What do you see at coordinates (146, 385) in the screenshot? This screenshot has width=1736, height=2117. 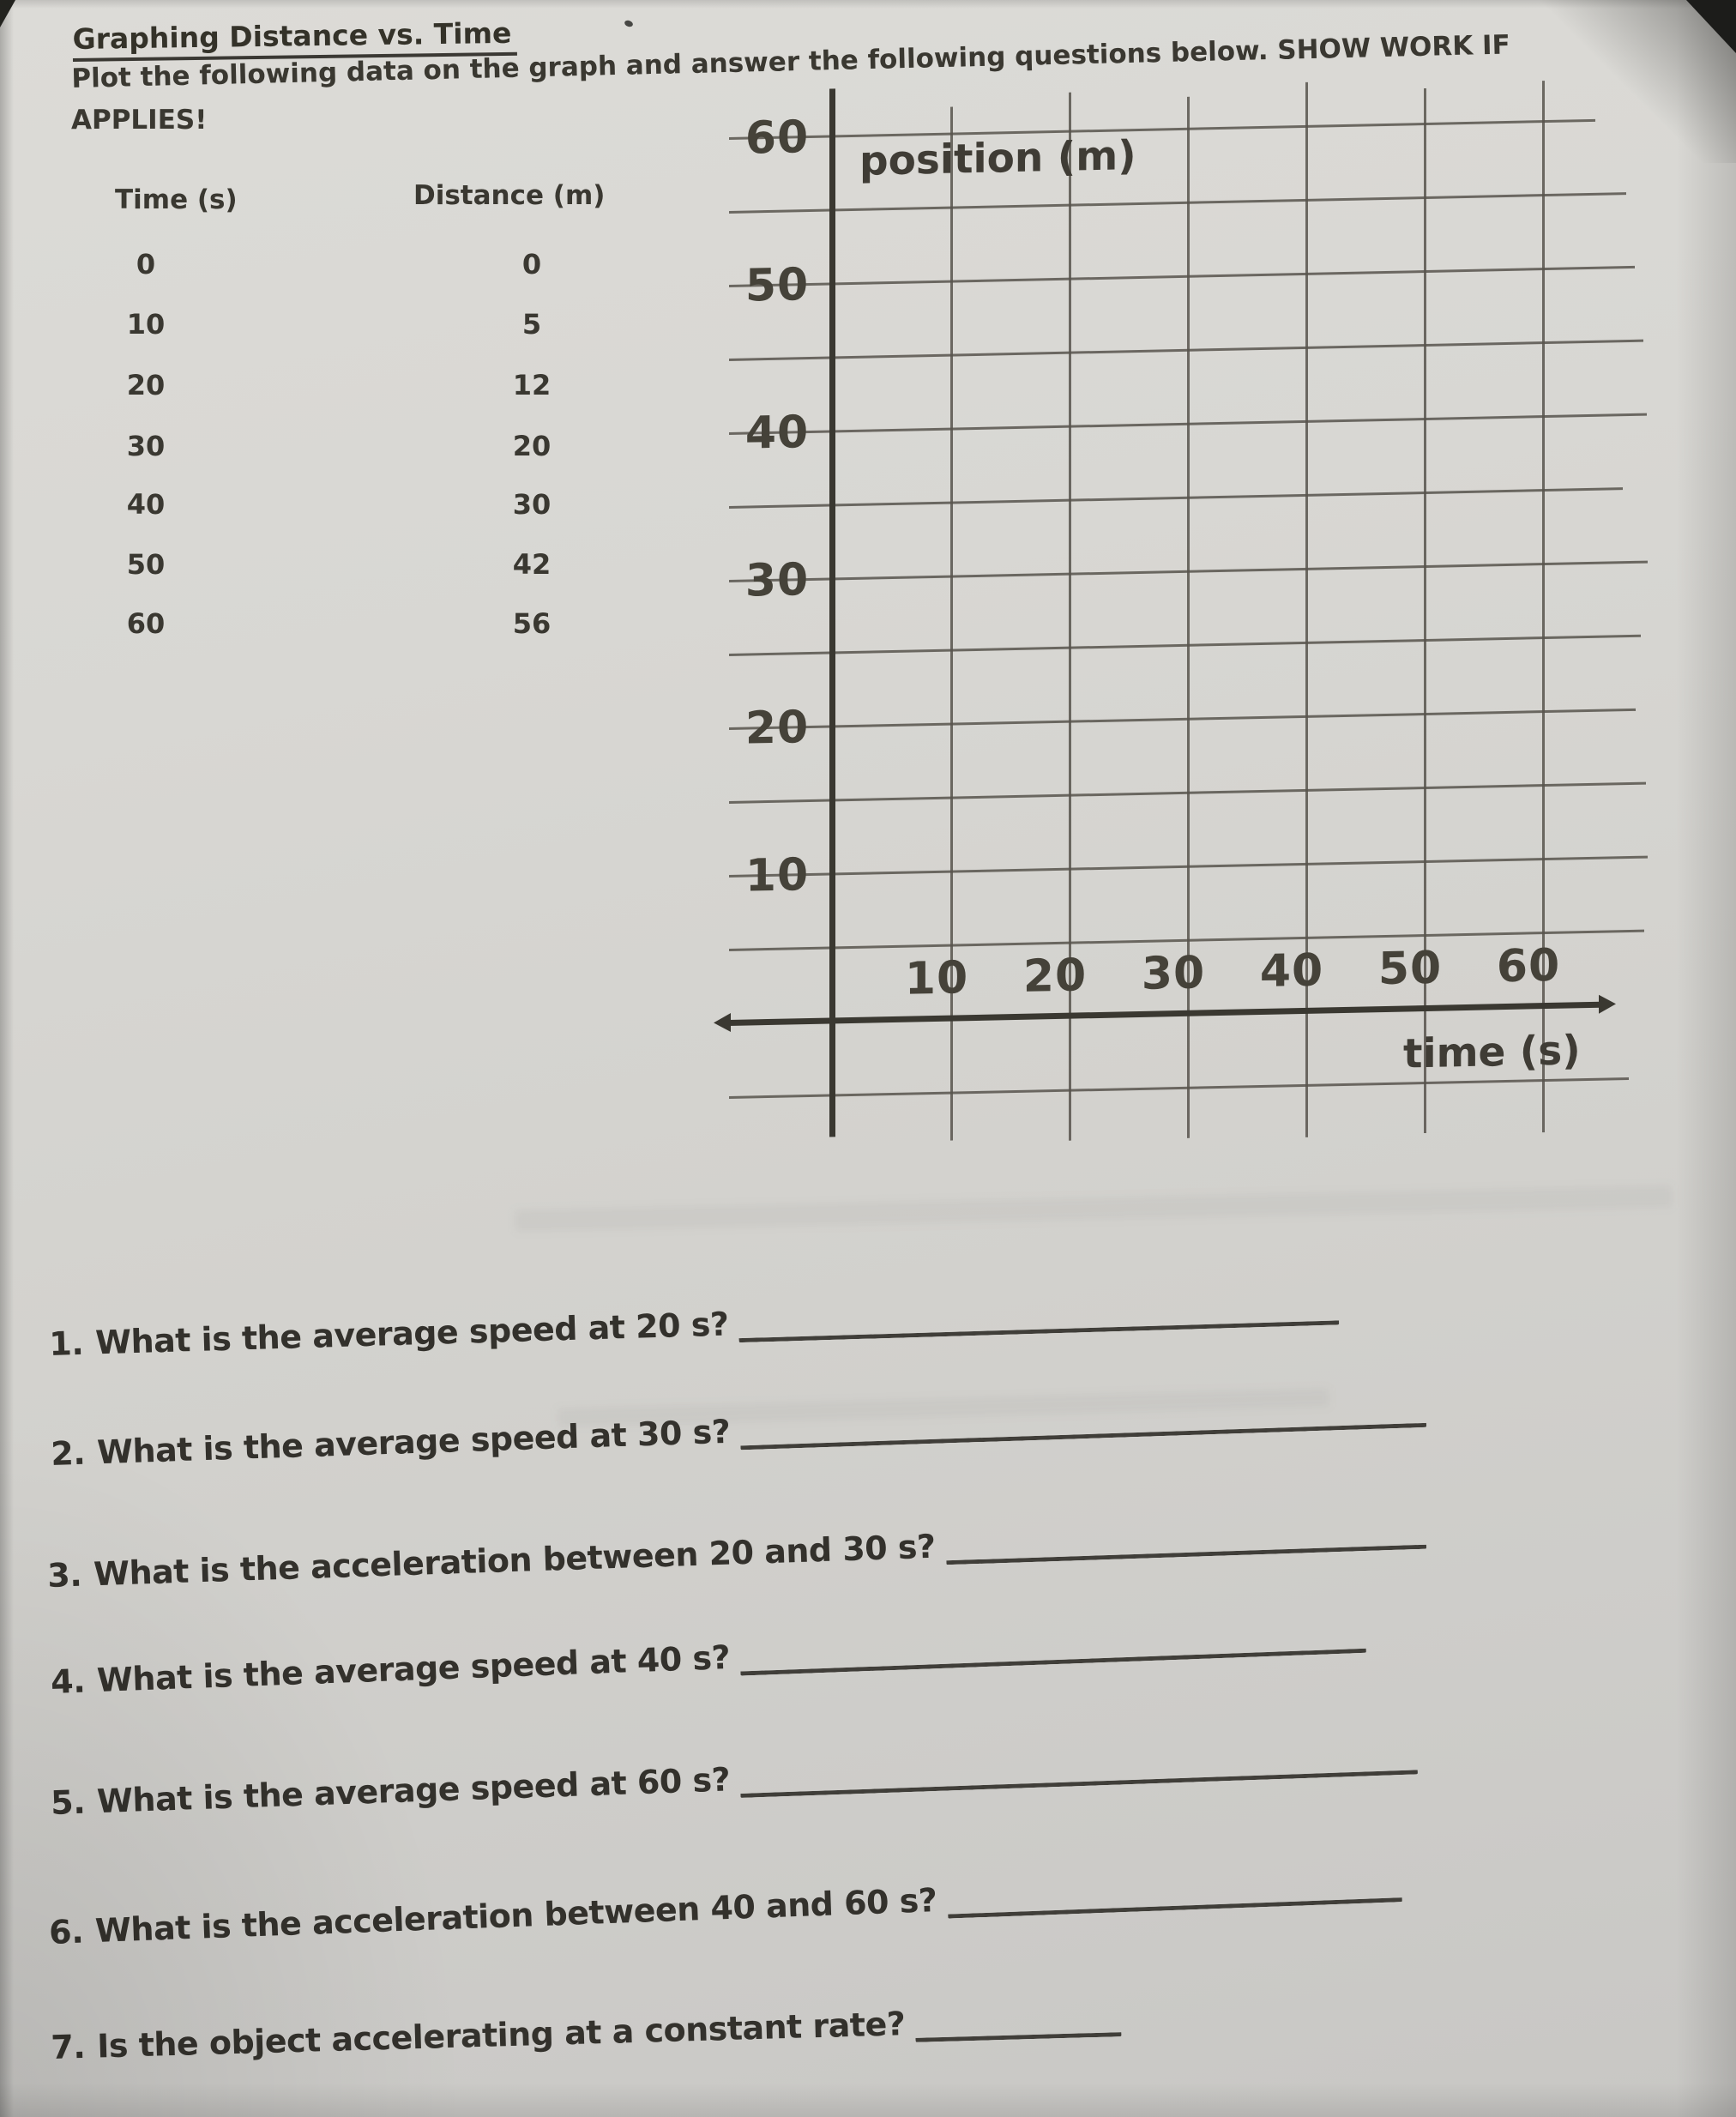 I see `time-value: 20` at bounding box center [146, 385].